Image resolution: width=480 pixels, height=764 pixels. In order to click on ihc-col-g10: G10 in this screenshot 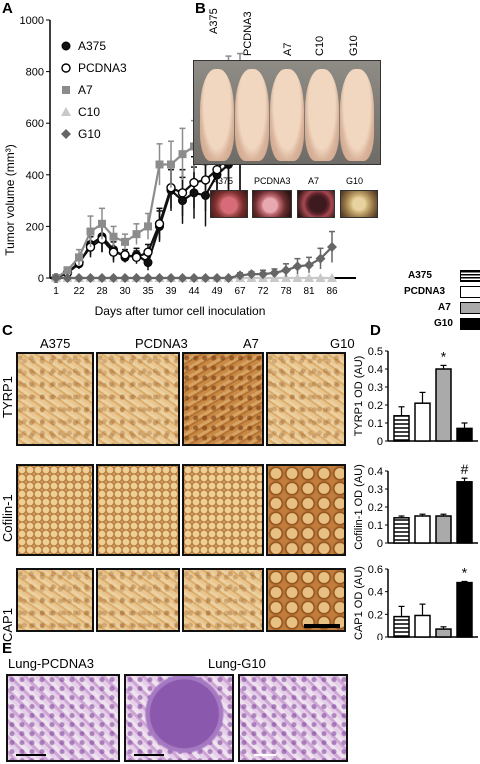, I will do `click(342, 343)`.